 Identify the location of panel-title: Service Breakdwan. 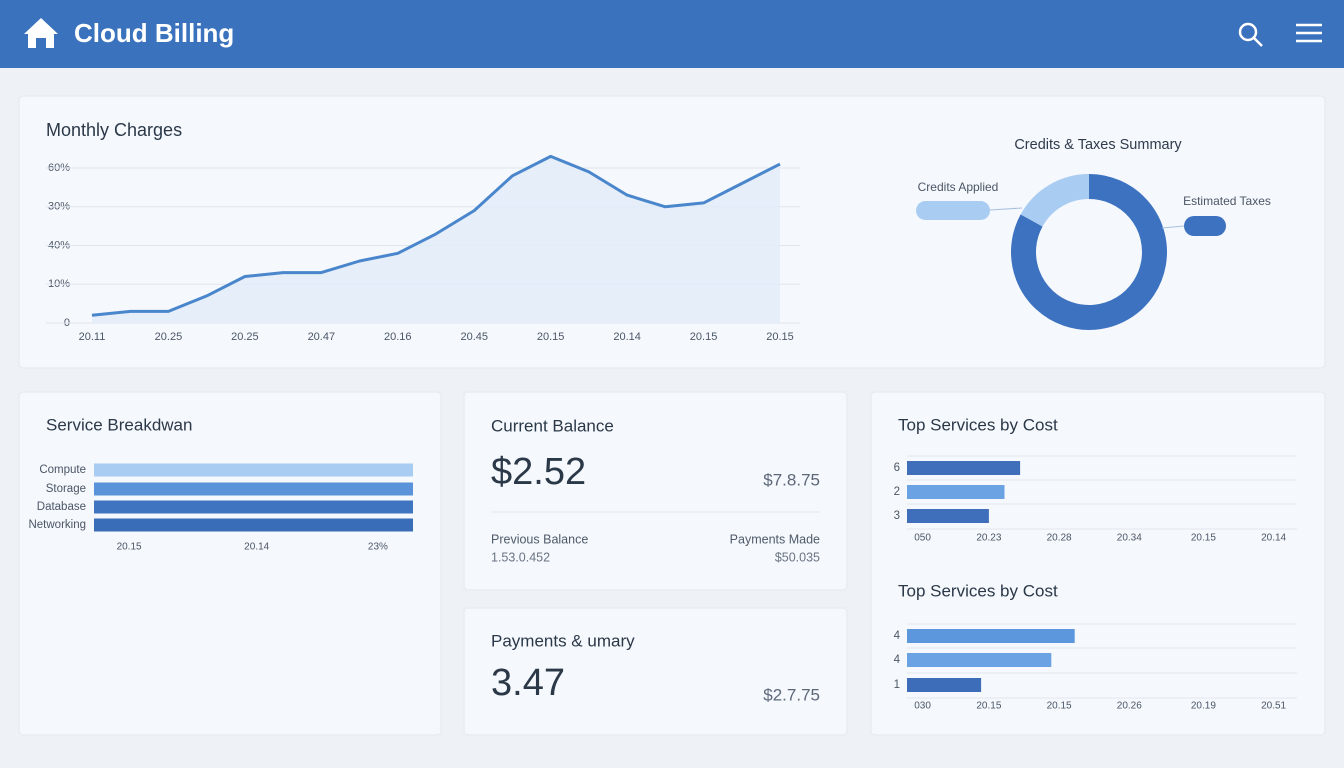
(119, 424).